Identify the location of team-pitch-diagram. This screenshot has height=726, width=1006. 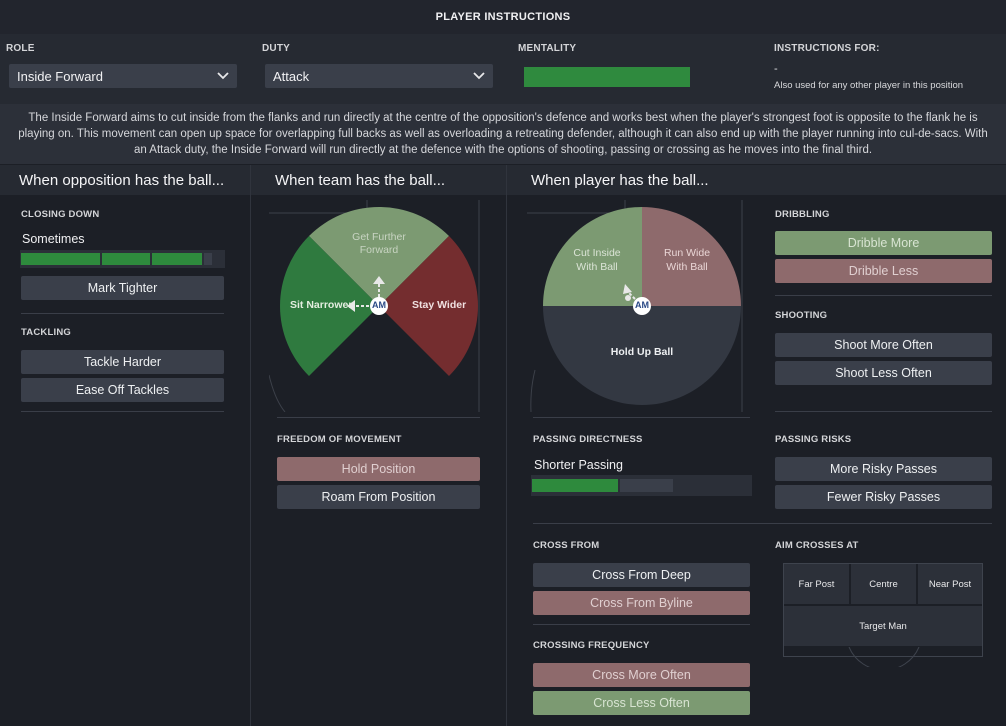
(374, 306).